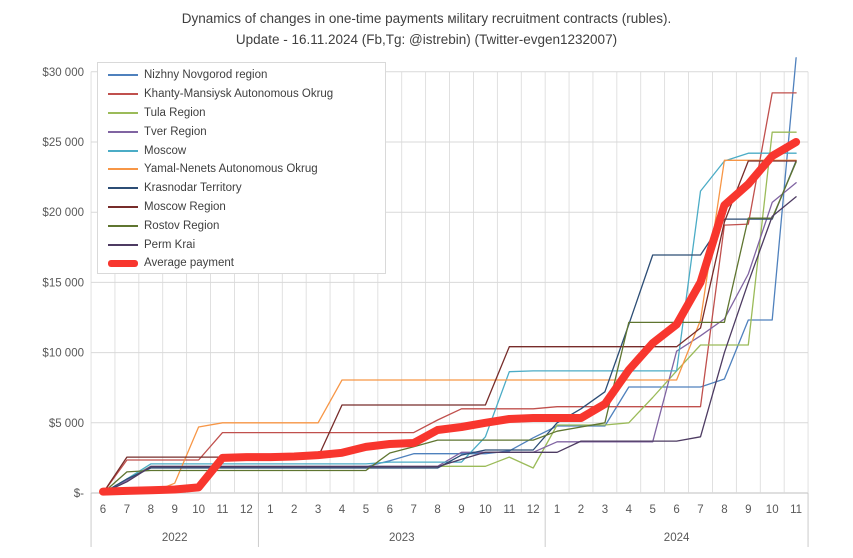 This screenshot has height=558, width=853. I want to click on legend-item-krasnodar-territory: Krasnodar Territory, so click(246, 188).